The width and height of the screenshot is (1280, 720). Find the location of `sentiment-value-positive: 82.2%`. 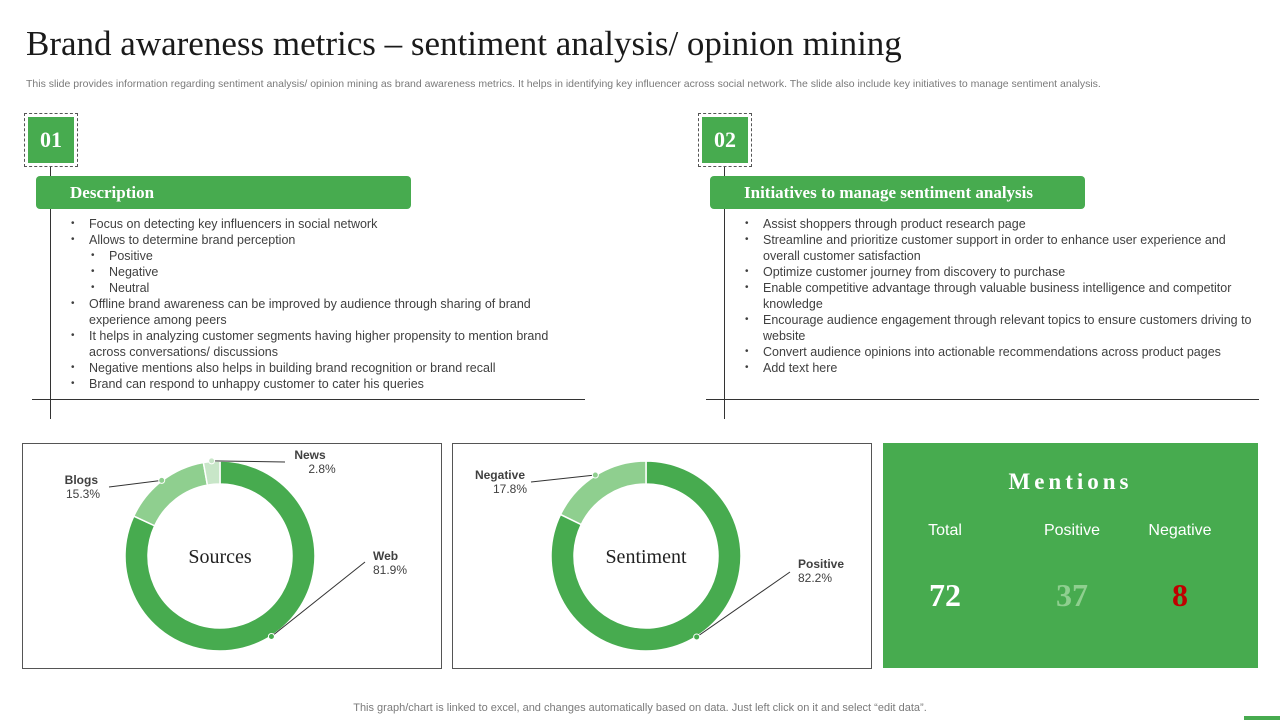

sentiment-value-positive: 82.2% is located at coordinates (815, 578).